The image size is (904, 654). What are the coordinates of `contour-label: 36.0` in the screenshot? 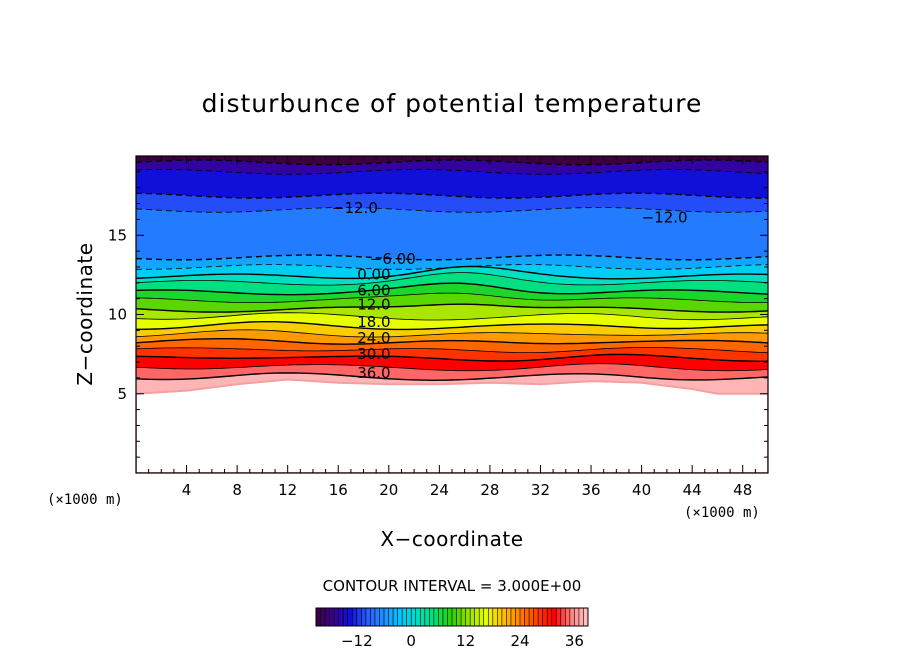 It's located at (373, 373).